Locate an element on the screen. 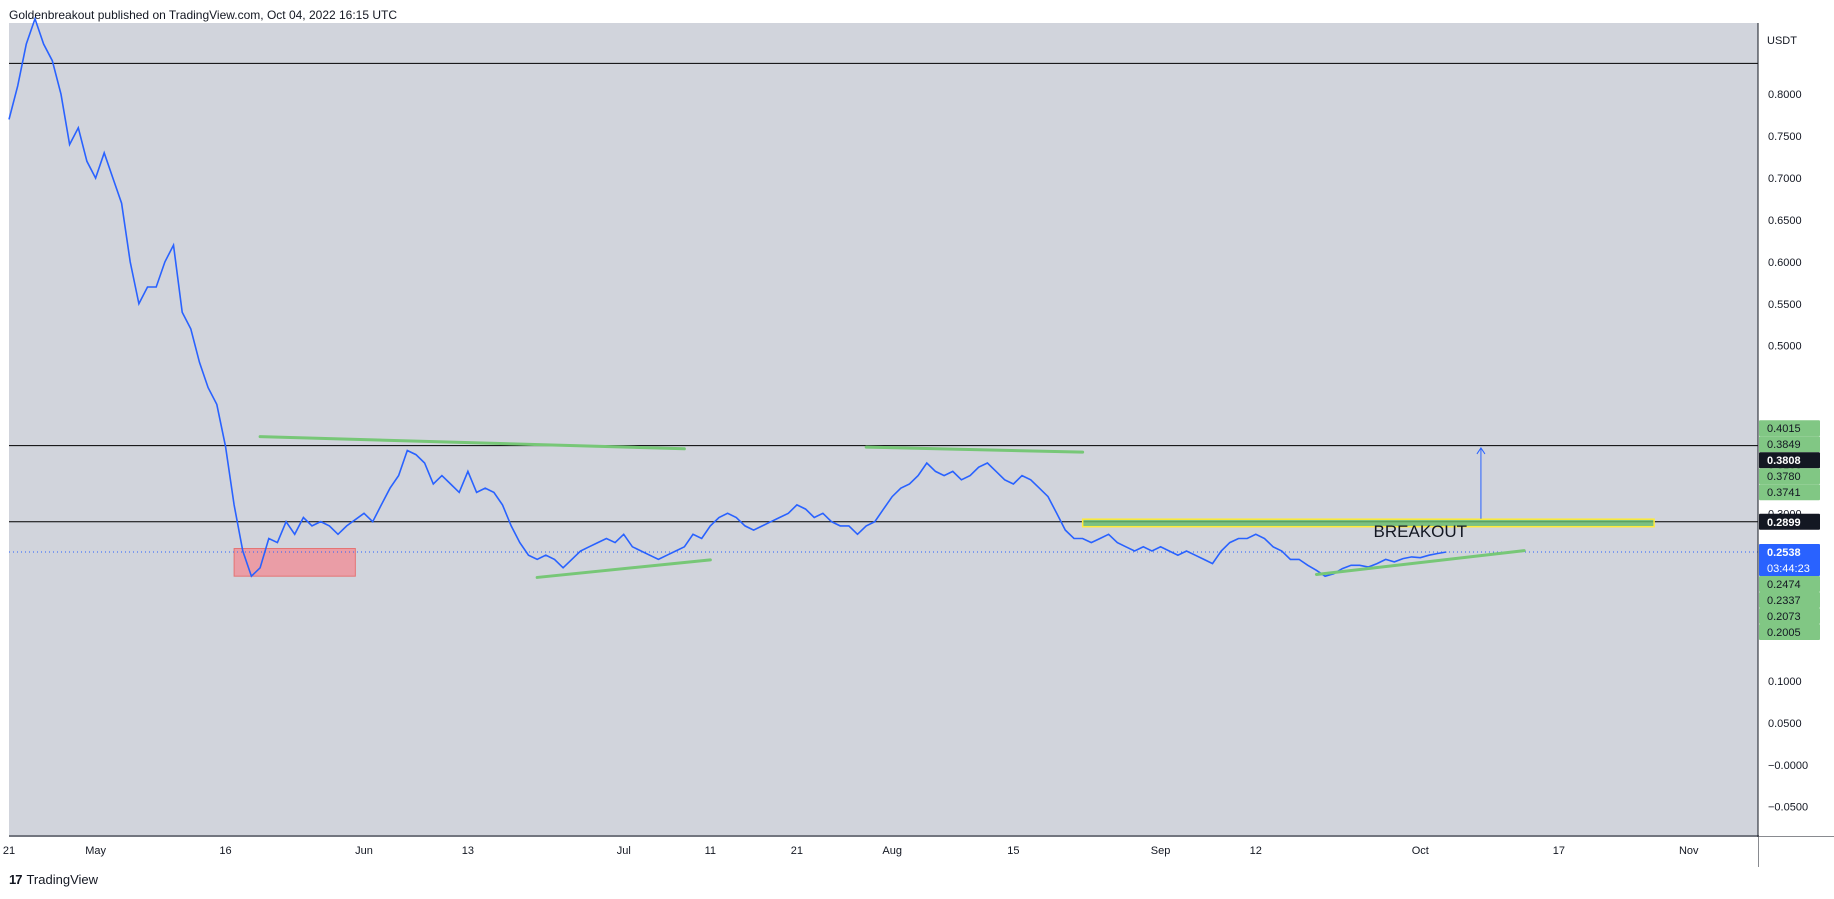 This screenshot has height=899, width=1834. support-box is located at coordinates (294, 562).